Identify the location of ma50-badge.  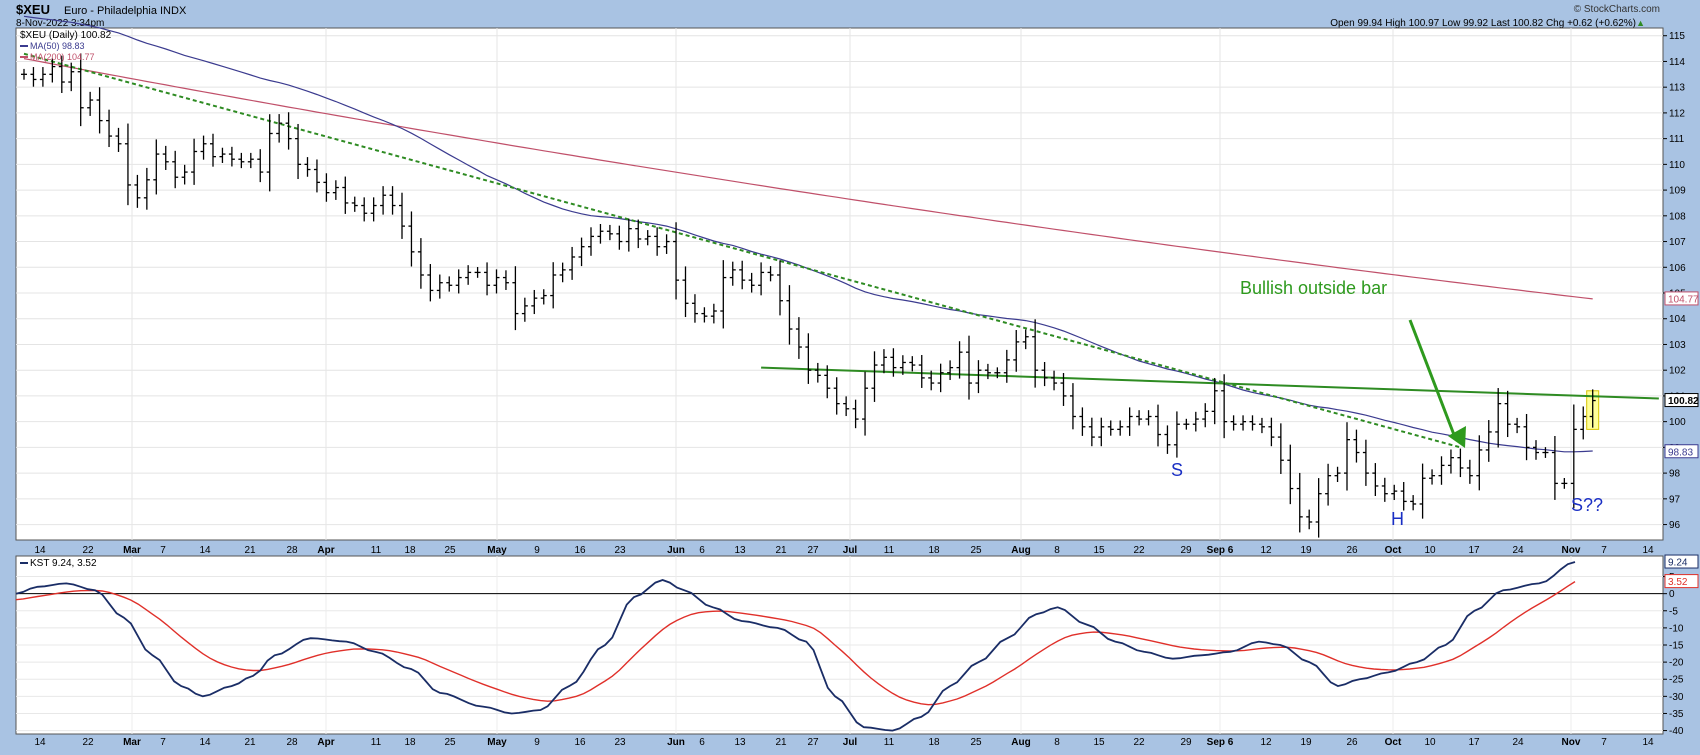
(1681, 451).